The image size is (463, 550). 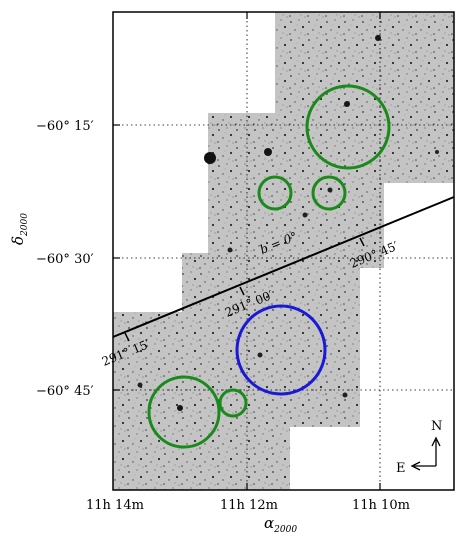 What do you see at coordinates (280, 524) in the screenshot?
I see `ra-axis-title: α2000` at bounding box center [280, 524].